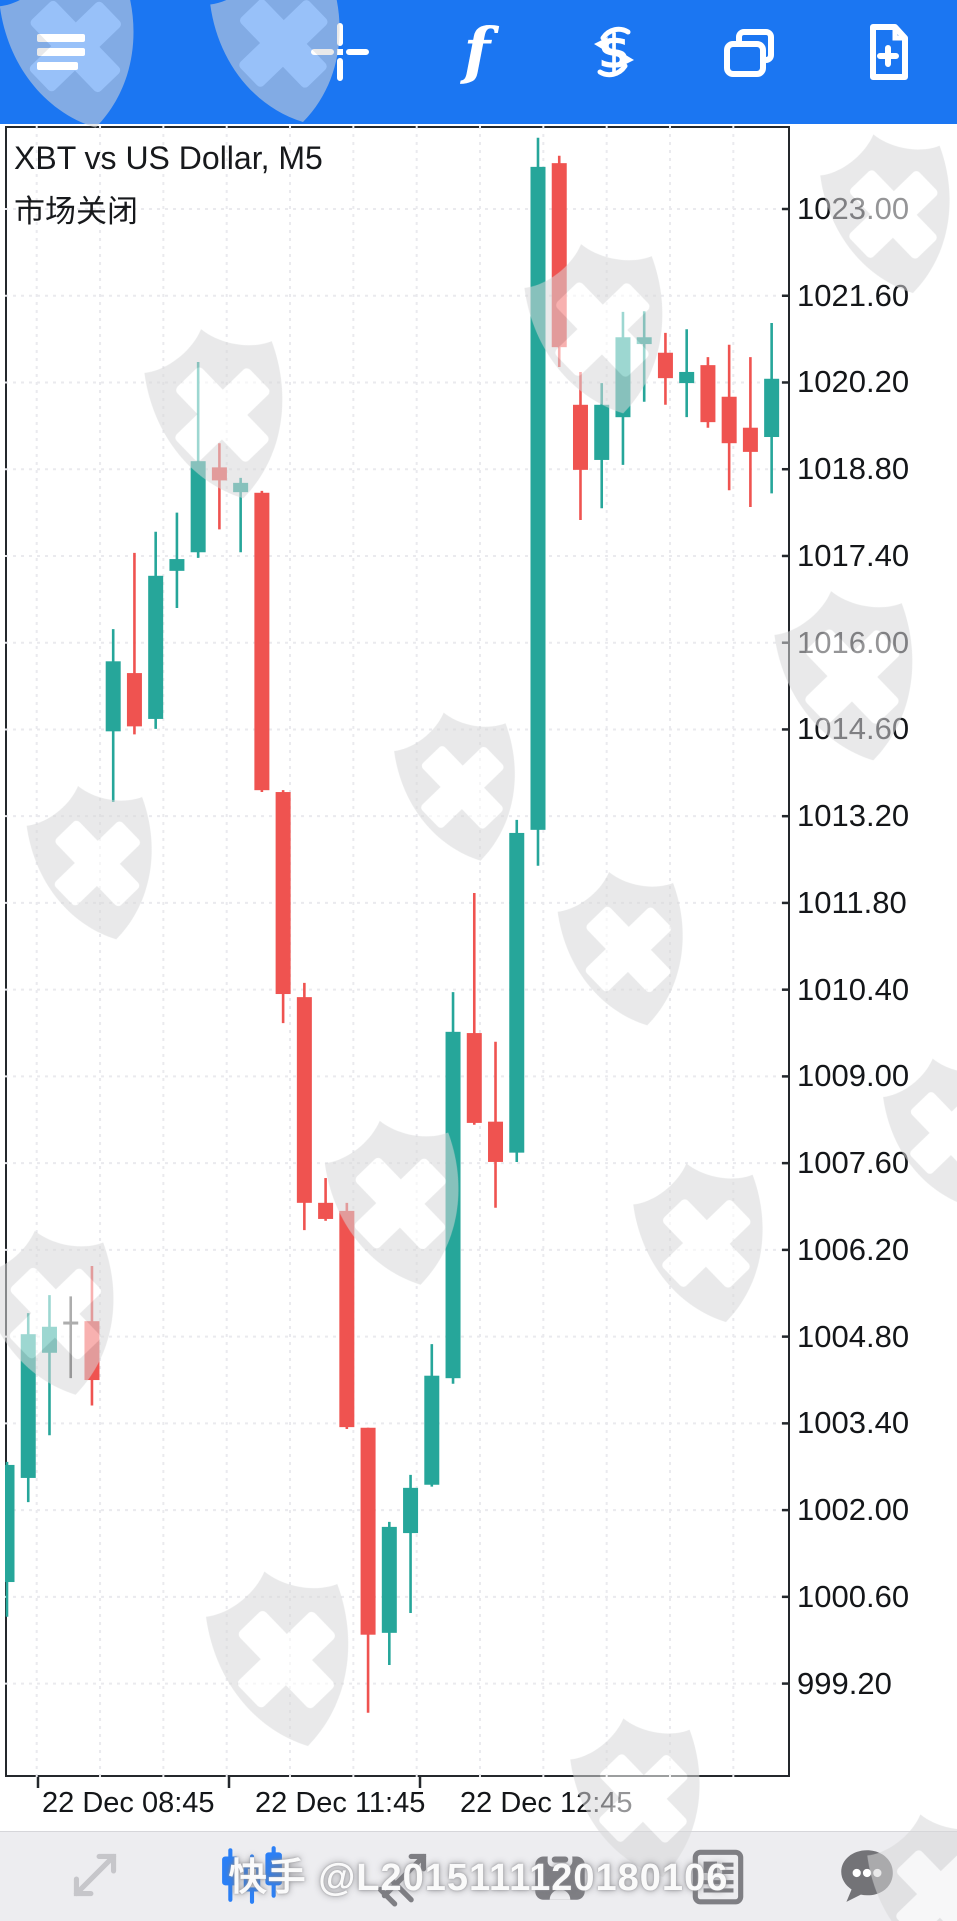 This screenshot has width=957, height=1921. I want to click on price-axis-label: 1020.20, so click(853, 382).